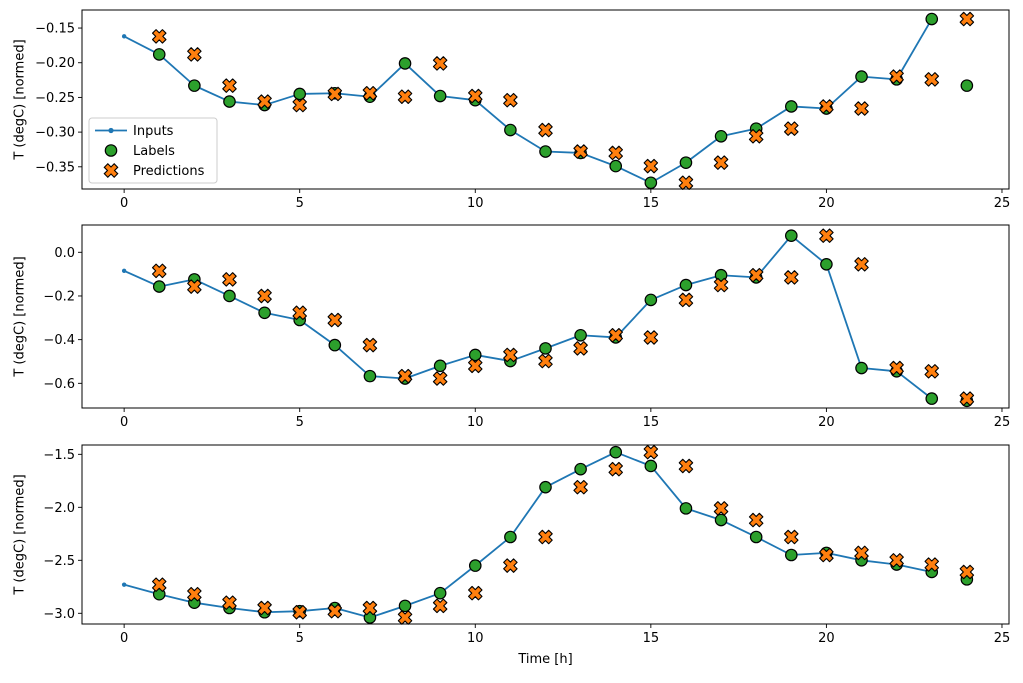 The height and width of the screenshot is (683, 1023). What do you see at coordinates (55, 133) in the screenshot?
I see `y-tick-label: −0.30` at bounding box center [55, 133].